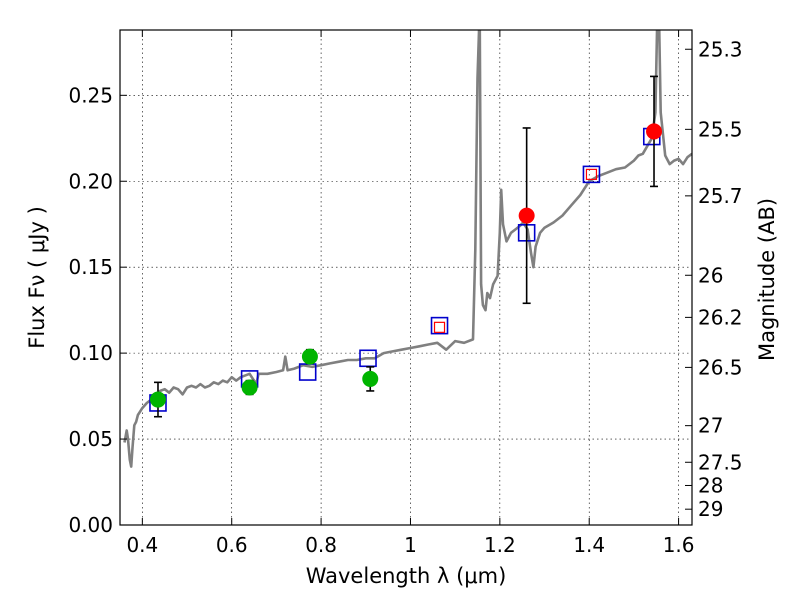 This screenshot has width=800, height=605. What do you see at coordinates (142, 545) in the screenshot?
I see `x-tick-label: 0.4` at bounding box center [142, 545].